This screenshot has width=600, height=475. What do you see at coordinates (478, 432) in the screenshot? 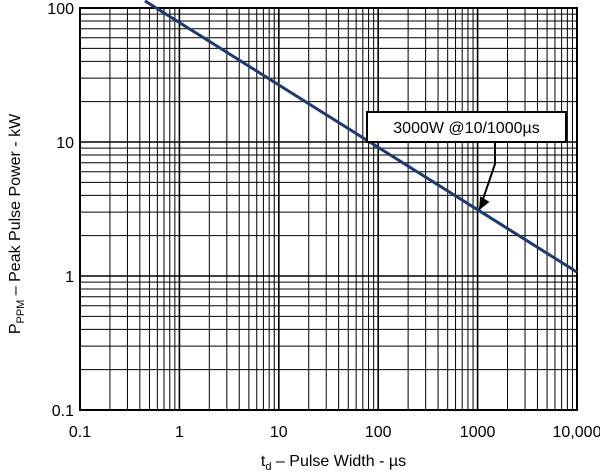
I see `x-tick-label: 1000` at bounding box center [478, 432].